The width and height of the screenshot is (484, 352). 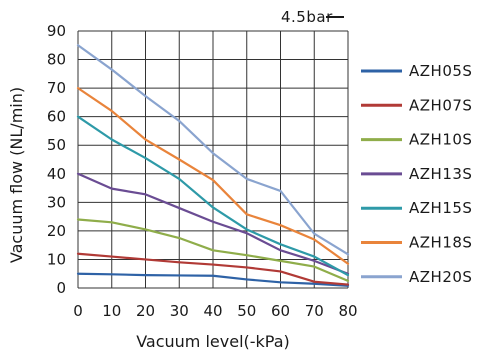 What do you see at coordinates (56, 174) in the screenshot?
I see `y-tick-label-4: 40` at bounding box center [56, 174].